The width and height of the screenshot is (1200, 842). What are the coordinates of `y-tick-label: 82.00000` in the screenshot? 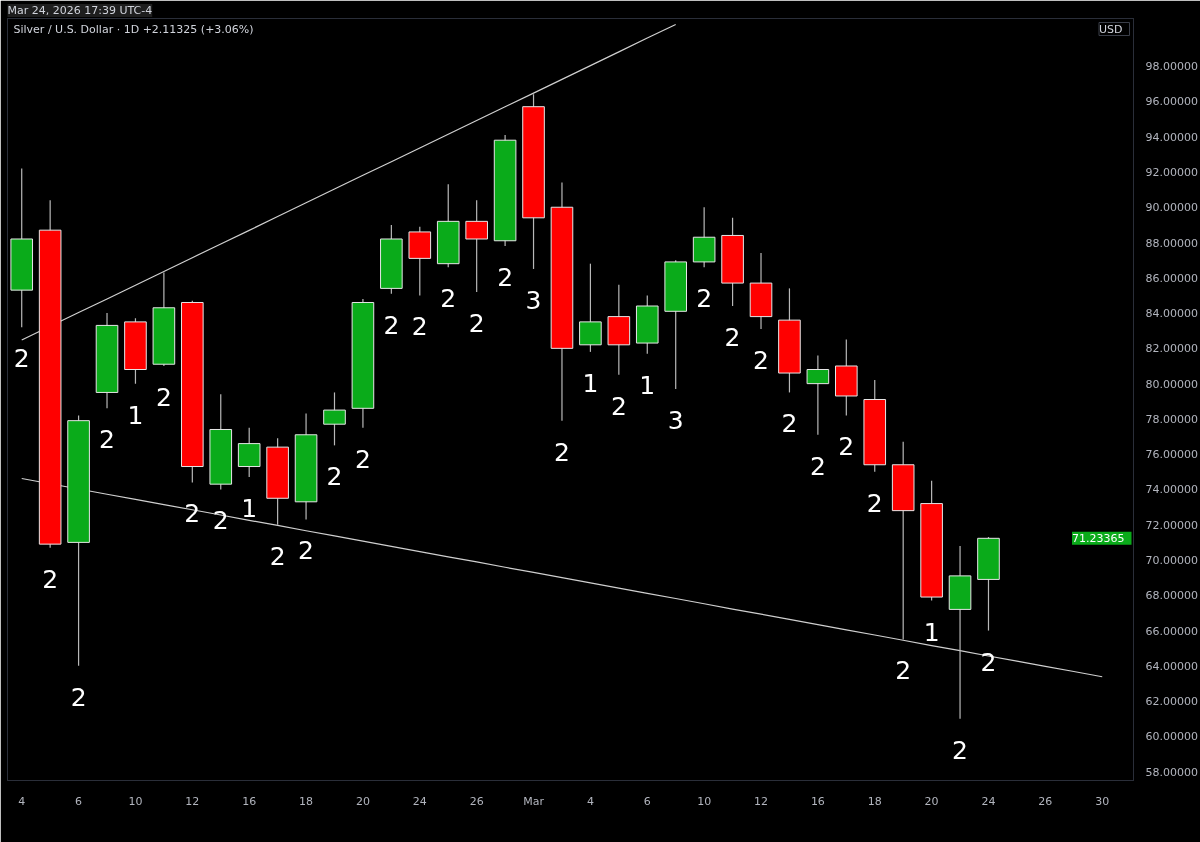 It's located at (1171, 349).